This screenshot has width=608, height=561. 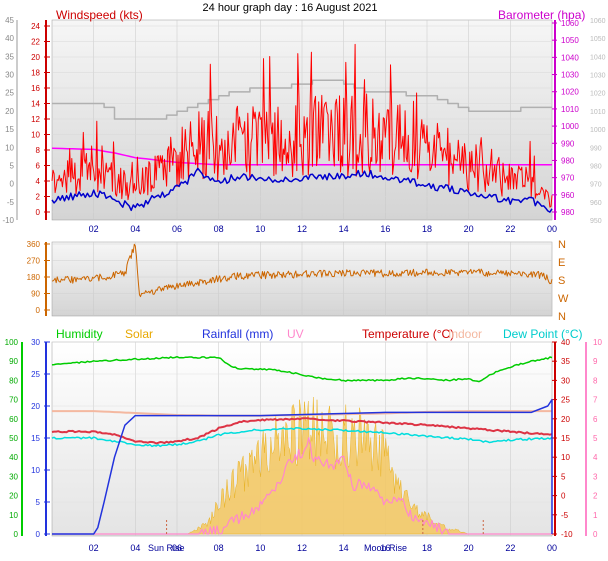 What do you see at coordinates (302, 369) in the screenshot?
I see `series-humidity` at bounding box center [302, 369].